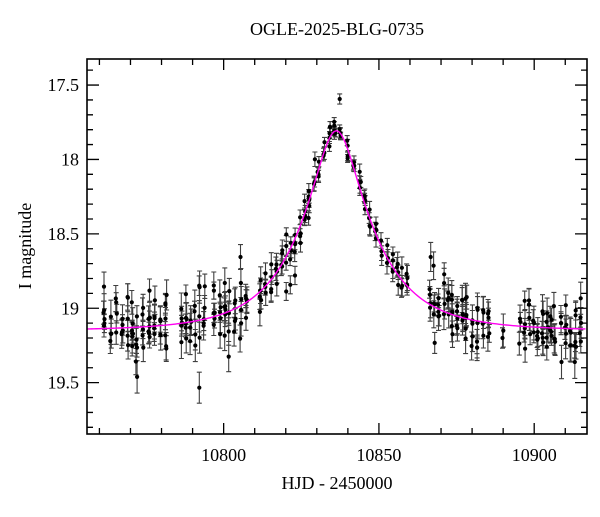 Image resolution: width=600 pixels, height=517 pixels. What do you see at coordinates (378, 455) in the screenshot?
I see `x-tick-label: 10850` at bounding box center [378, 455].